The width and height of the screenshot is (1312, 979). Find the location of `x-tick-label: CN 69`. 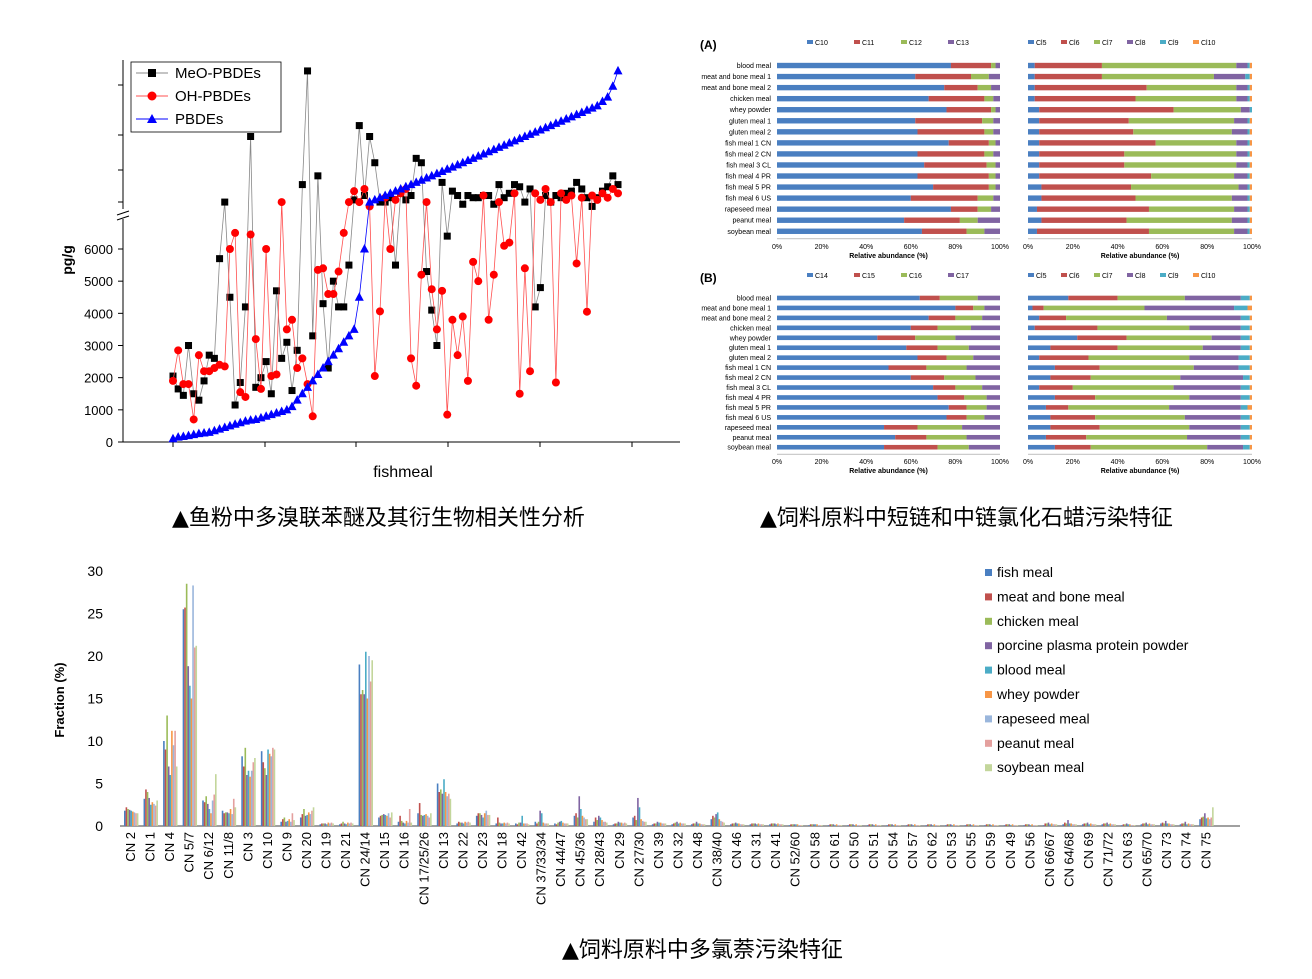

x-tick-label: CN 69 is located at coordinates (1088, 850).